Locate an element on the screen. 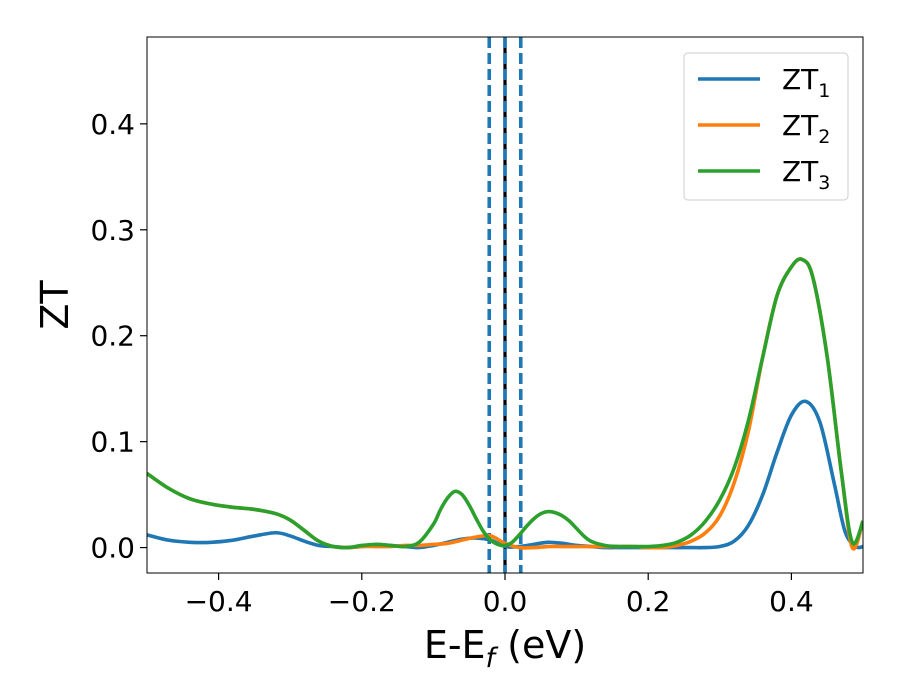 Image resolution: width=900 pixels, height=700 pixels. y-tick-label: 0.0 is located at coordinates (112, 548).